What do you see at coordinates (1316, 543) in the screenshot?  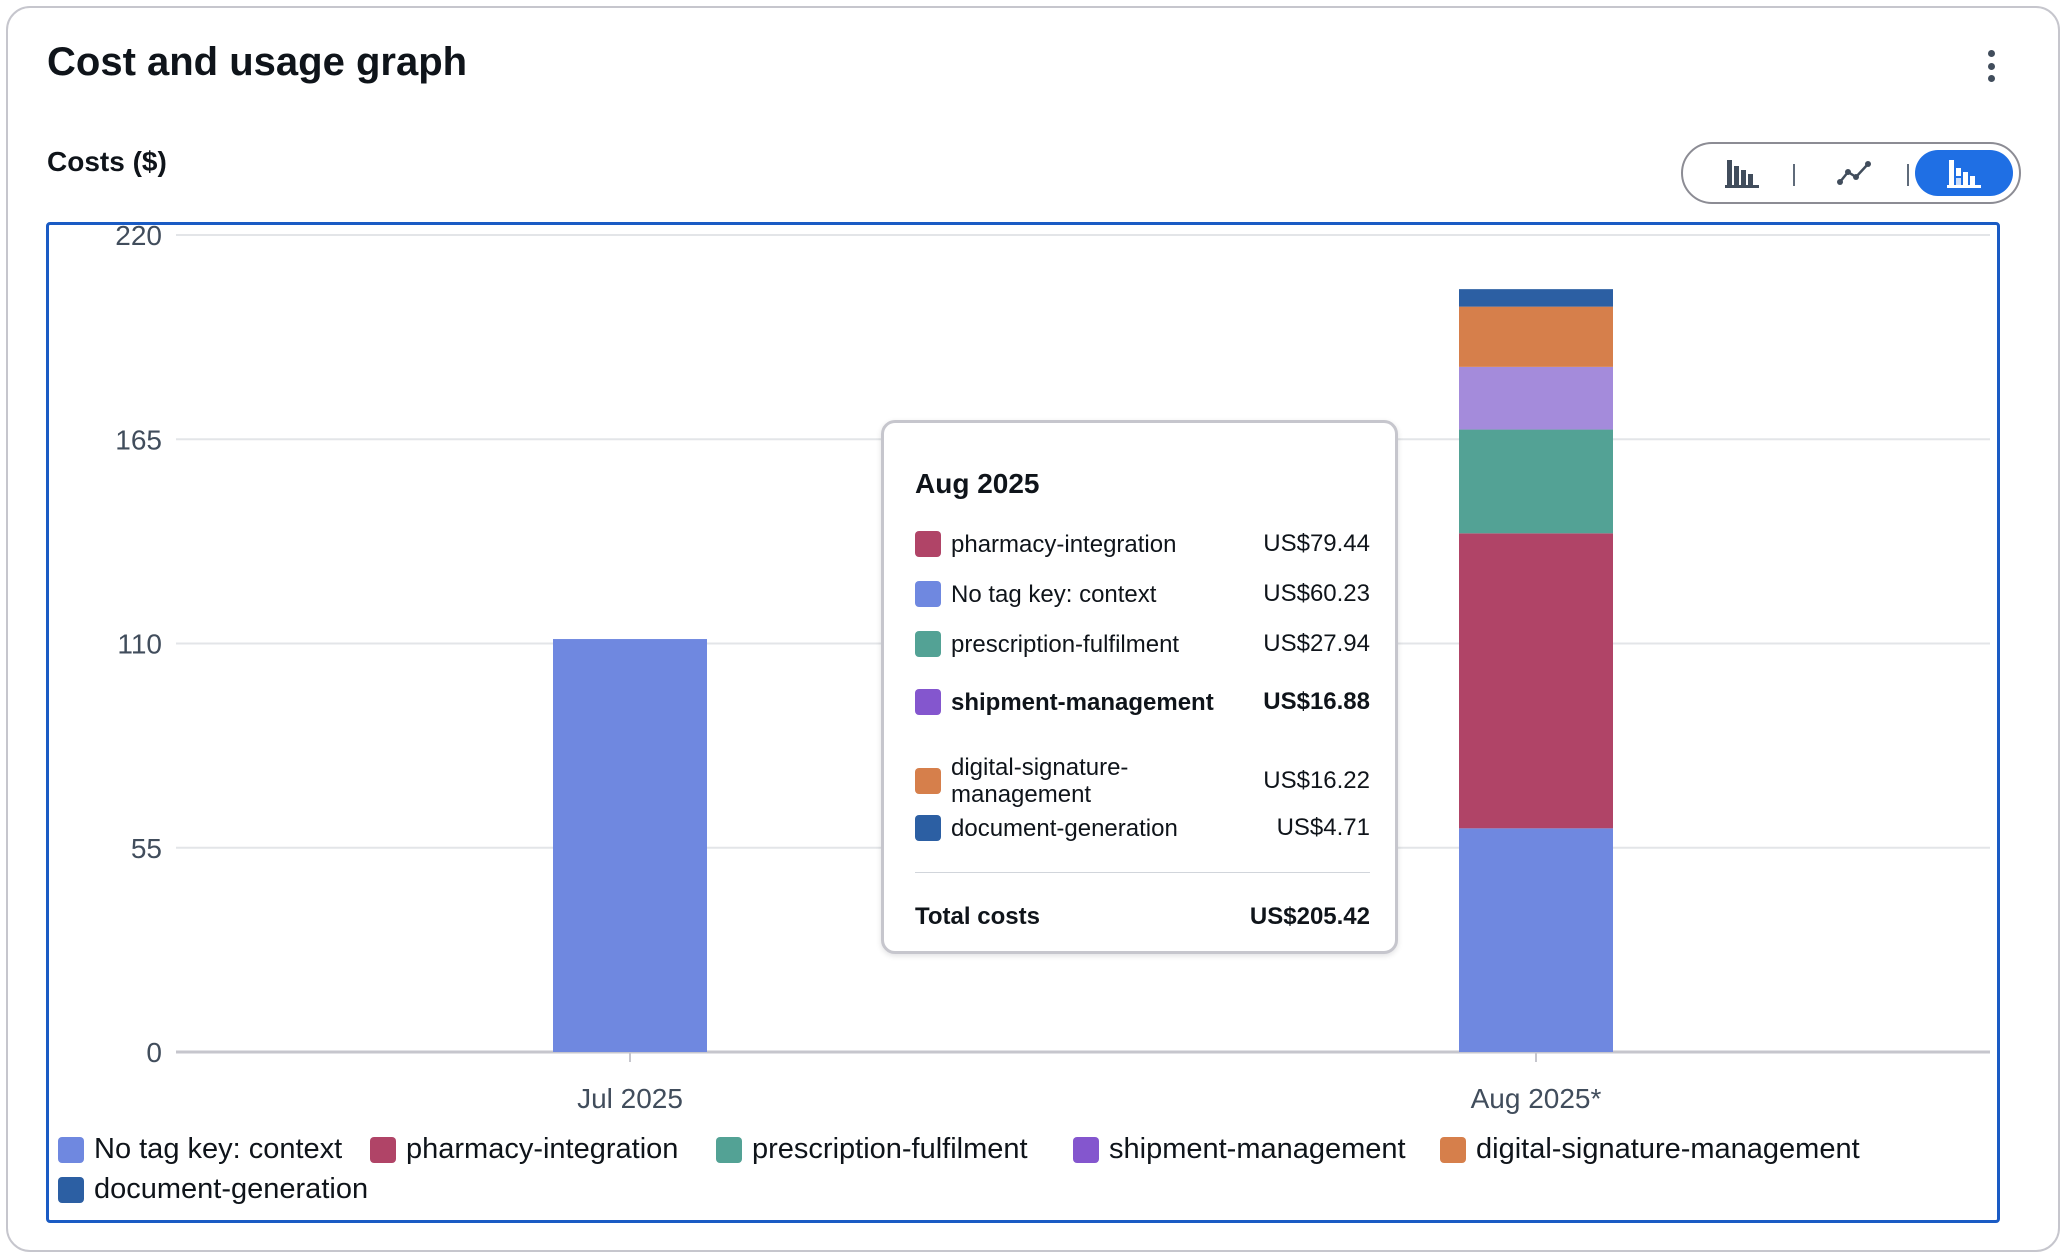 I see `tooltip-row-value: US$79.44` at bounding box center [1316, 543].